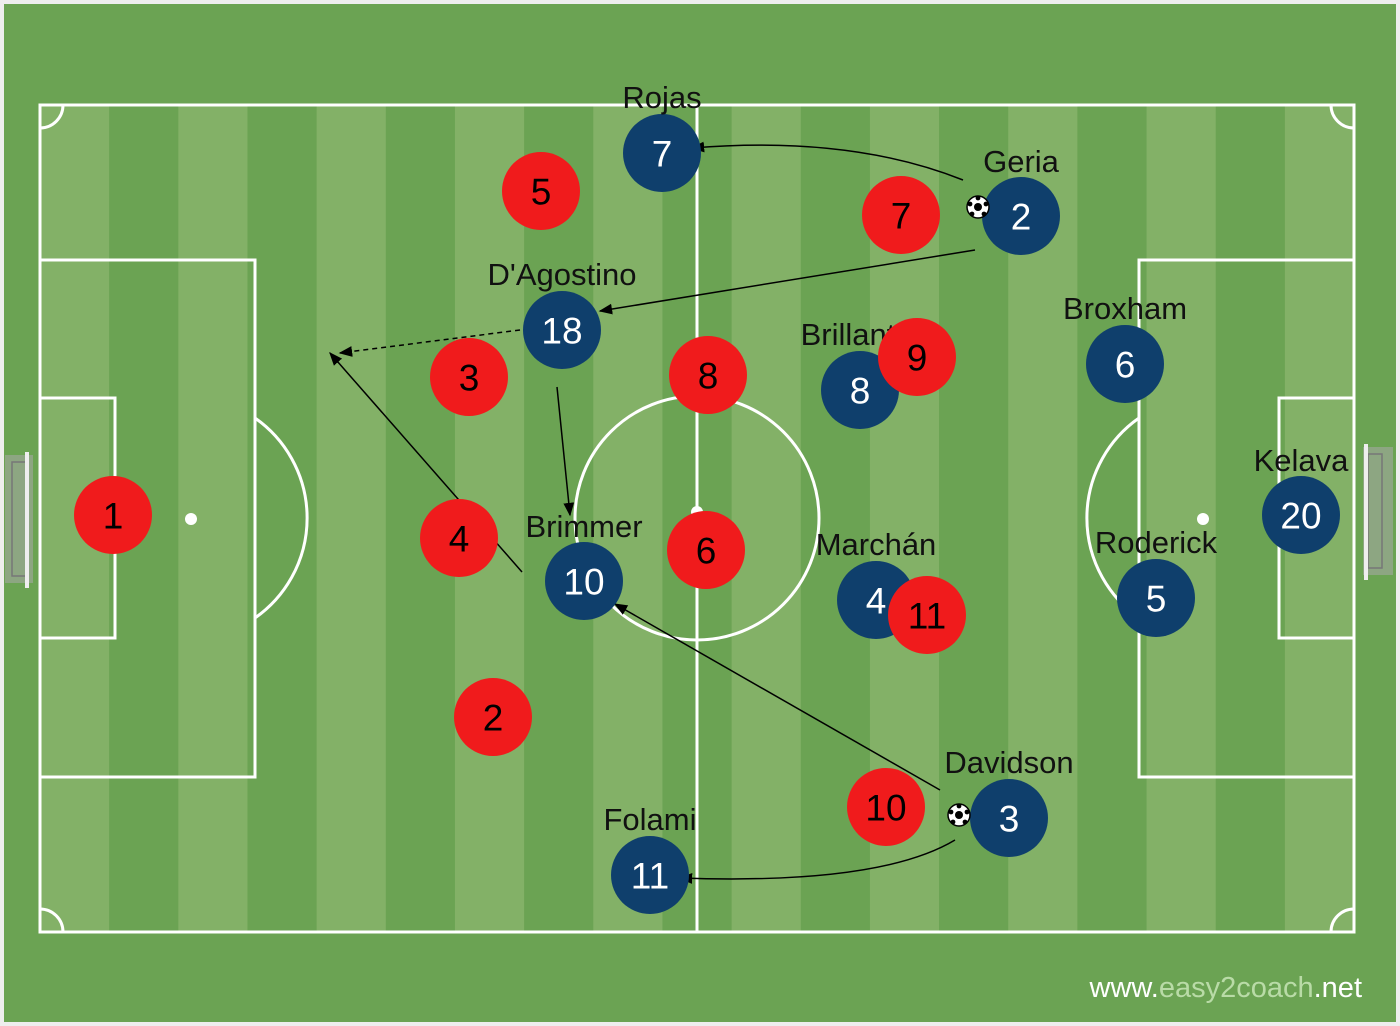 This screenshot has width=1400, height=1026. Describe the element at coordinates (661, 97) in the screenshot. I see `player-name: Rojas` at that location.